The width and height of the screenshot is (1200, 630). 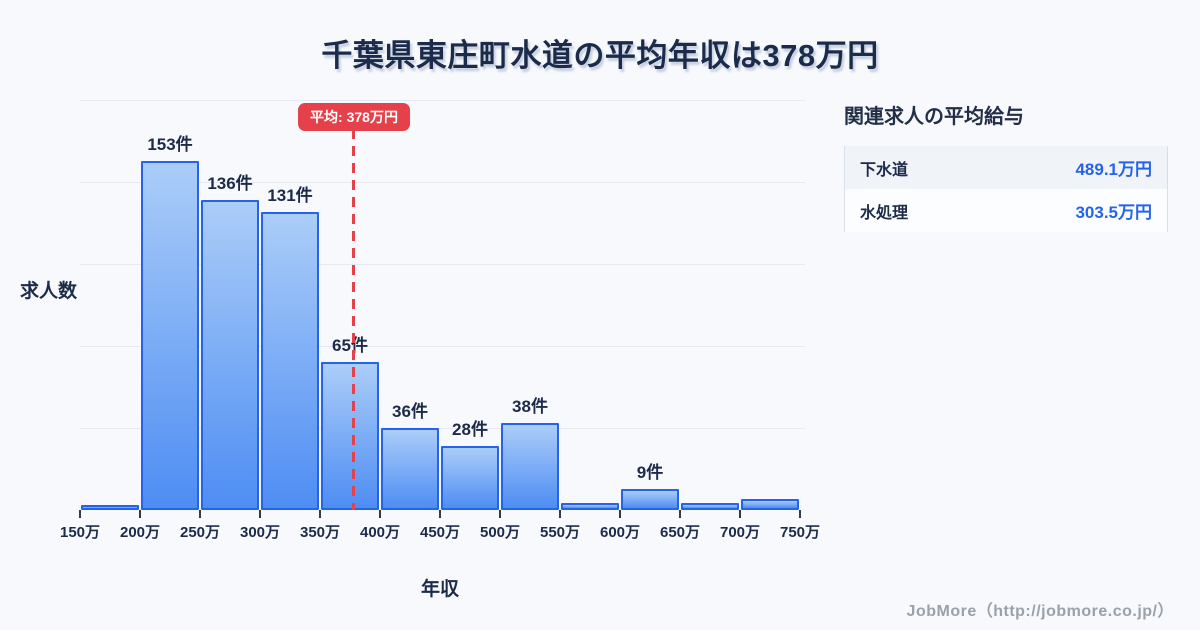 I want to click on bar-value-label: 38件, so click(x=530, y=406).